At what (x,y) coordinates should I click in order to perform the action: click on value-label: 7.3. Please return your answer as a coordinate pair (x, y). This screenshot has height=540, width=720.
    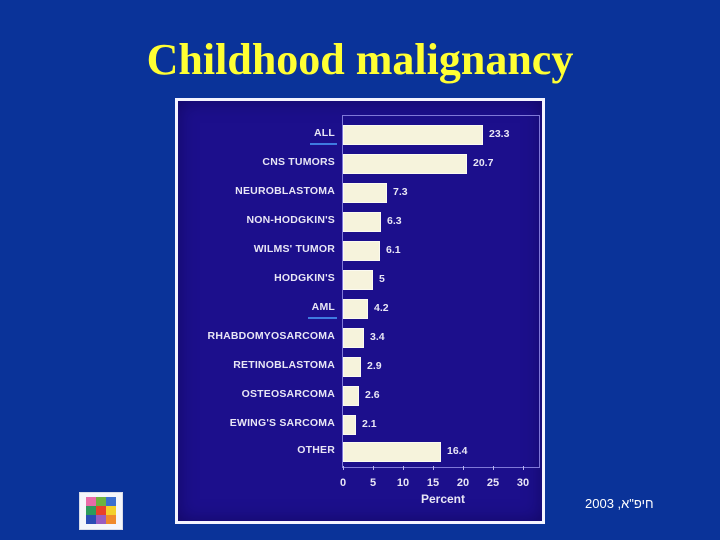
    Looking at the image, I should click on (400, 192).